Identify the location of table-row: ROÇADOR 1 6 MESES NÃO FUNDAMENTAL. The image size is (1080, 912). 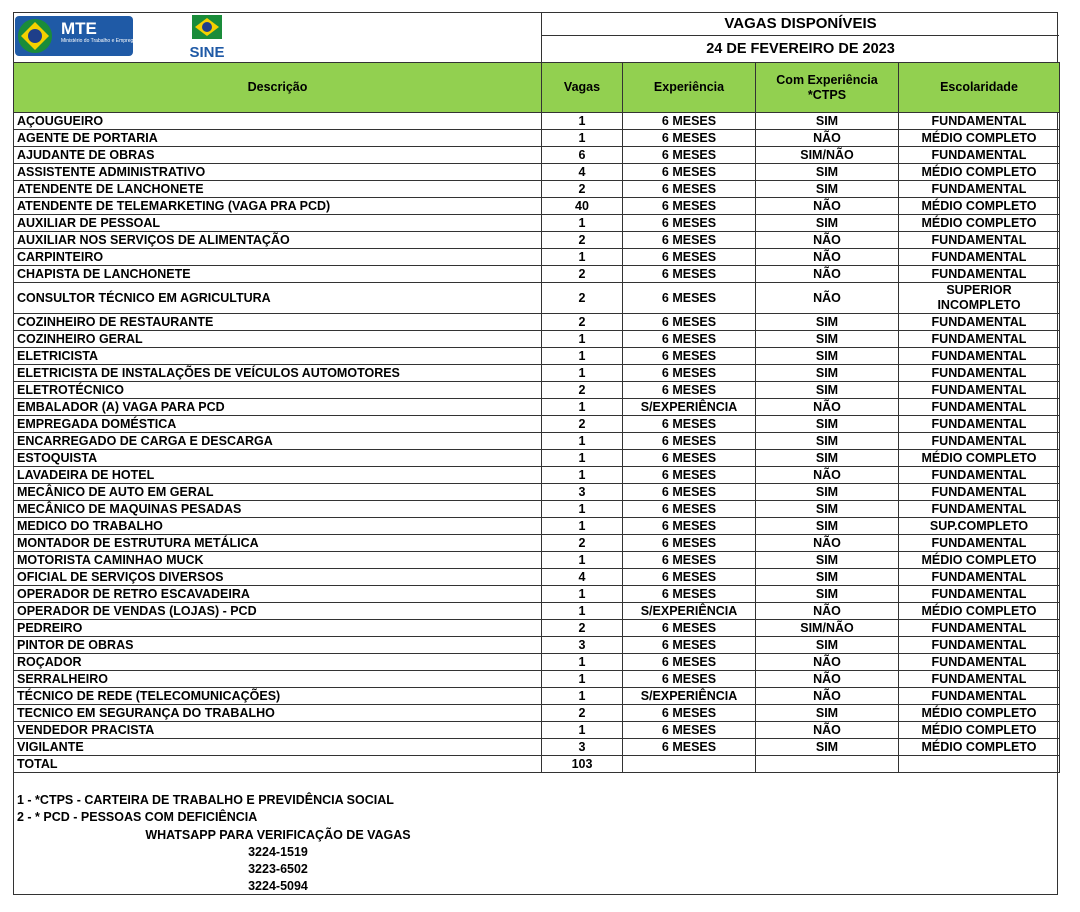
(536, 662).